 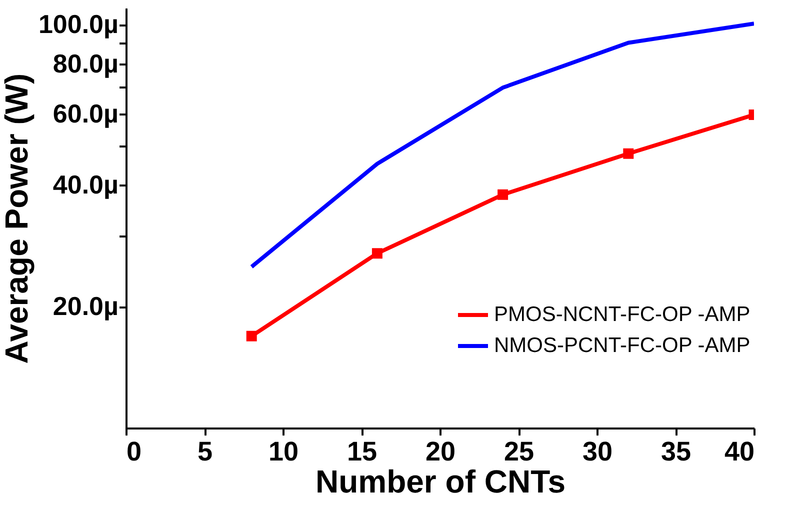 What do you see at coordinates (519, 451) in the screenshot?
I see `x-tick-label: 25` at bounding box center [519, 451].